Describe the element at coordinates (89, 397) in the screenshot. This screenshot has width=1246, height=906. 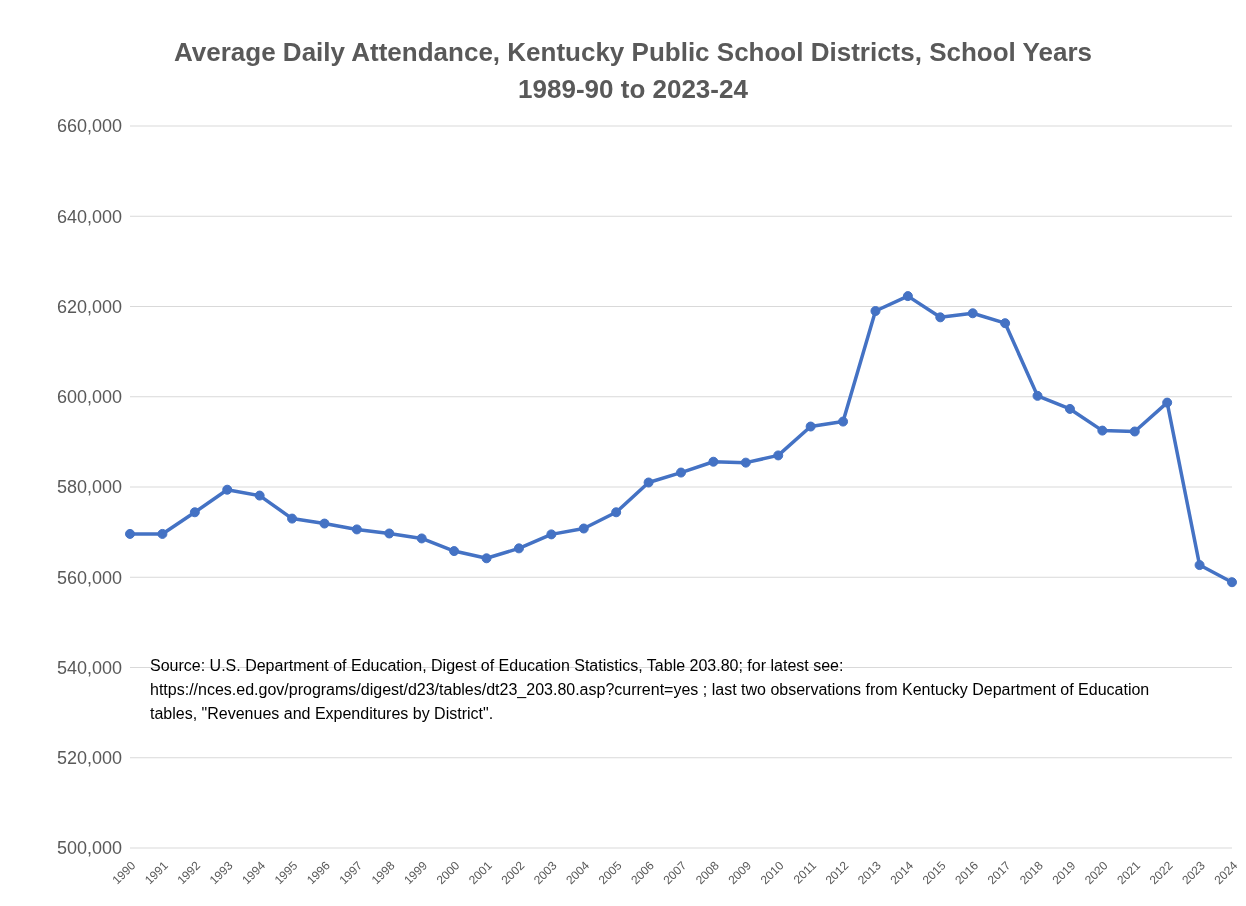
I see `y-tick-label: 600,000` at that location.